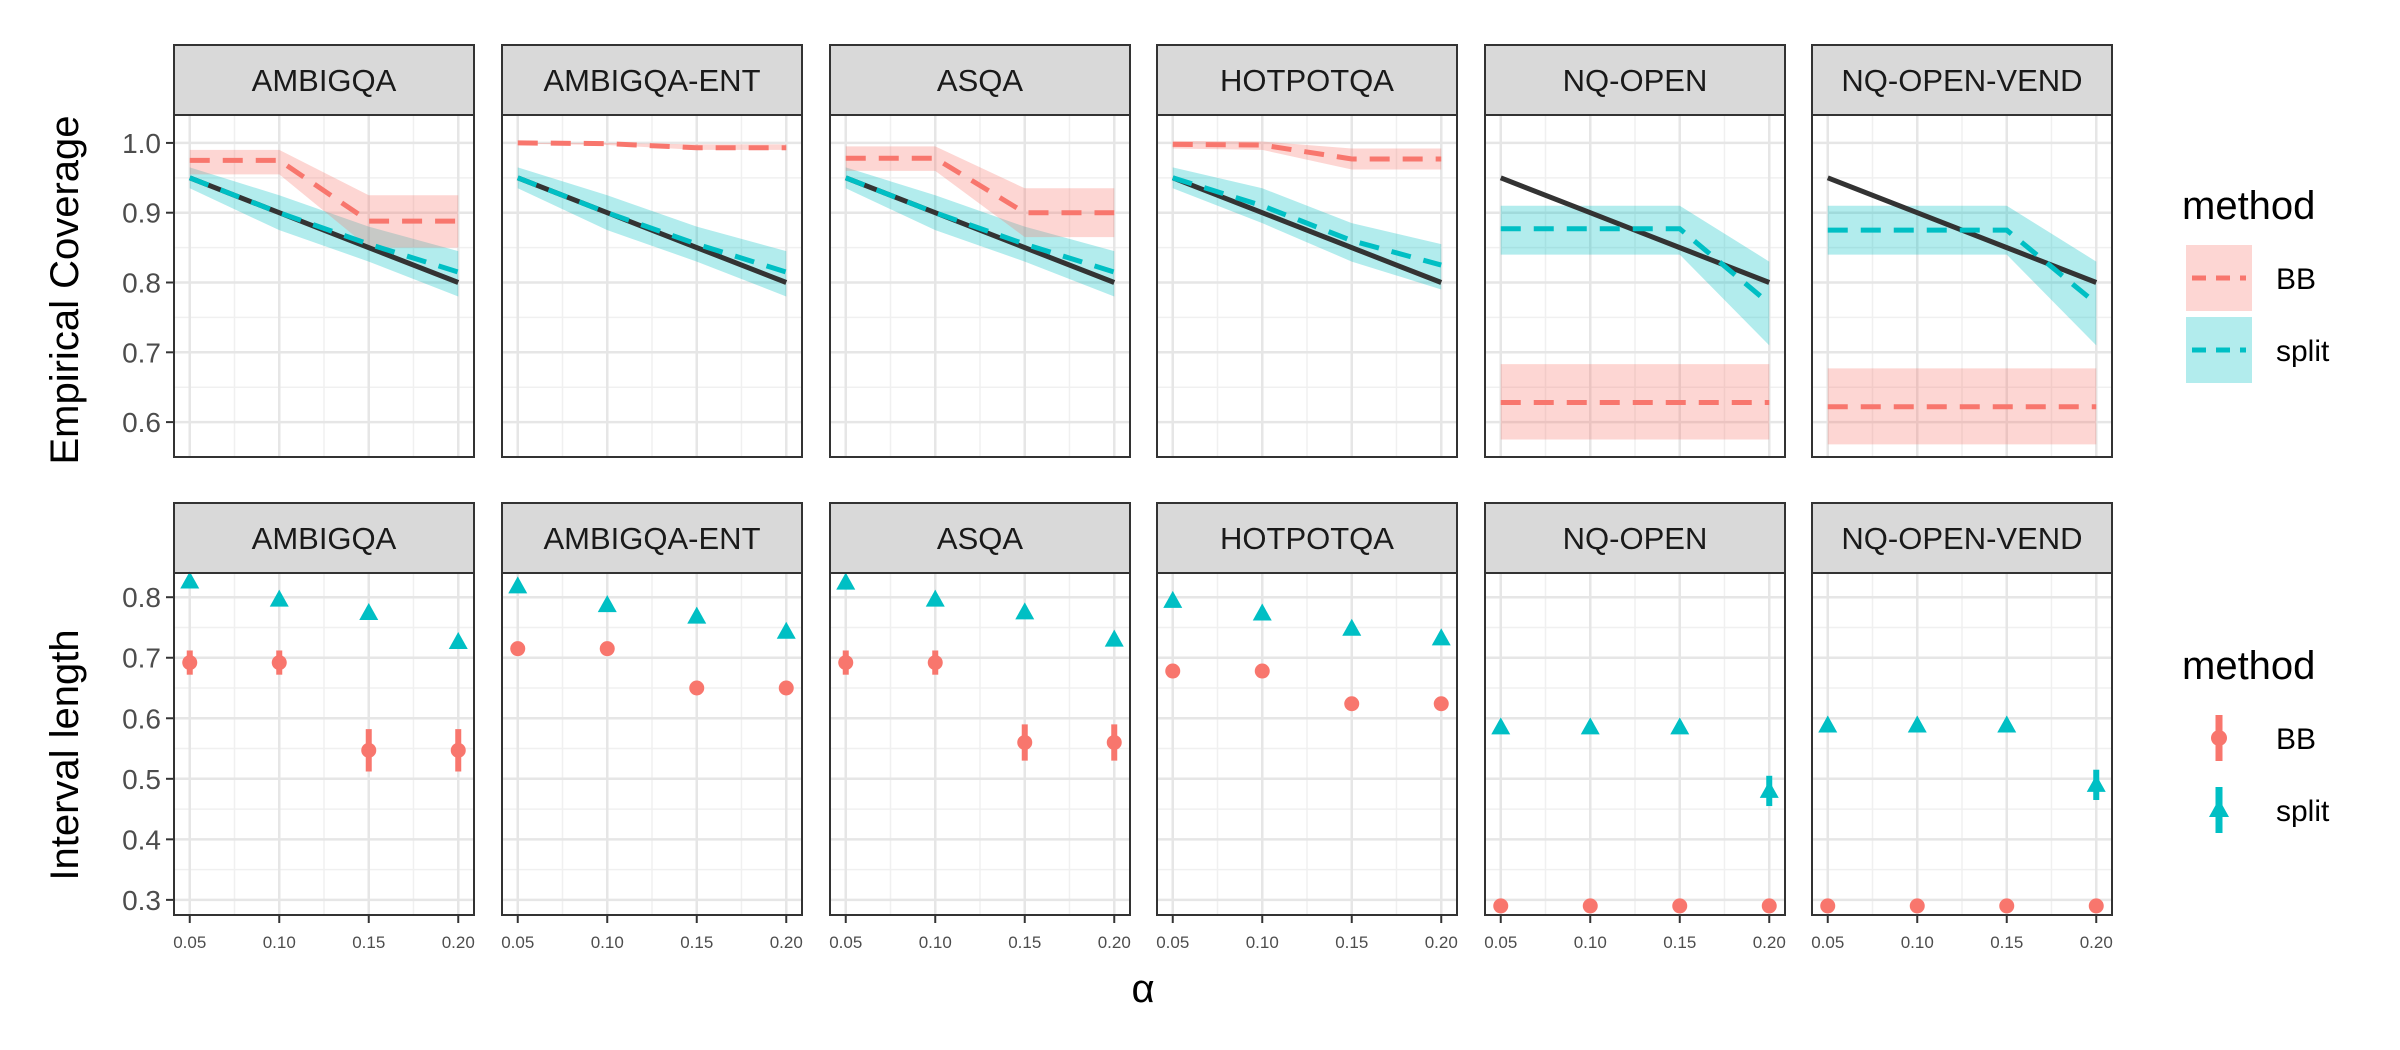  What do you see at coordinates (1635, 727) in the screenshot?
I see `facet-panel-nq-open: NQ-OPEN 0.05 0.10 0.15 0.20` at bounding box center [1635, 727].